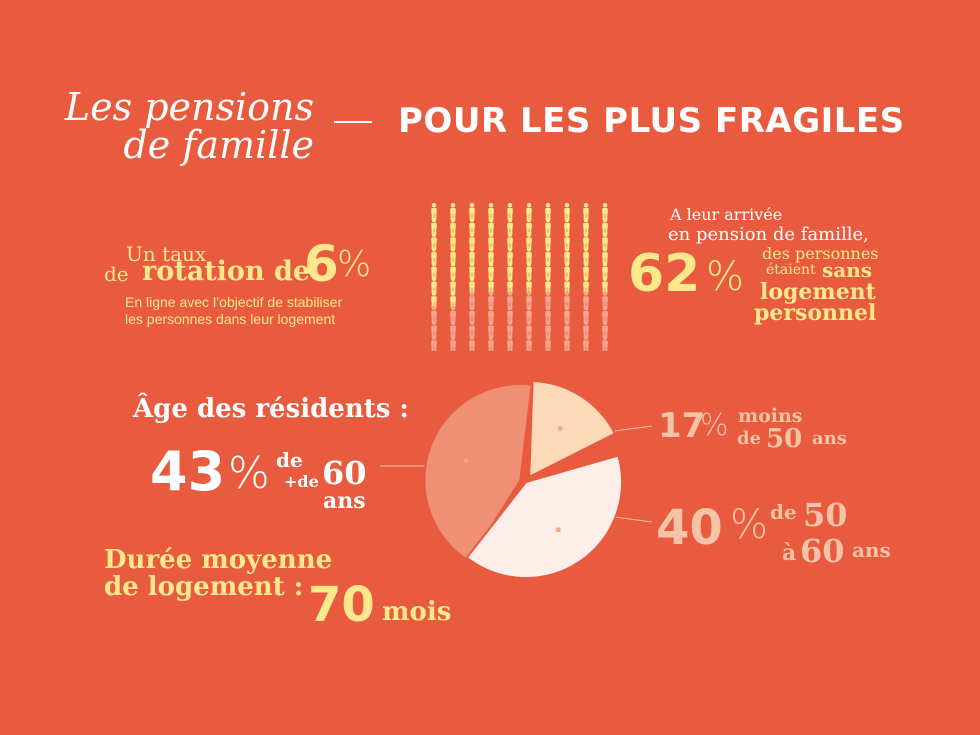 Image resolution: width=980 pixels, height=735 pixels. Describe the element at coordinates (226, 271) in the screenshot. I see `rotation-line2-word: rotation de` at that location.